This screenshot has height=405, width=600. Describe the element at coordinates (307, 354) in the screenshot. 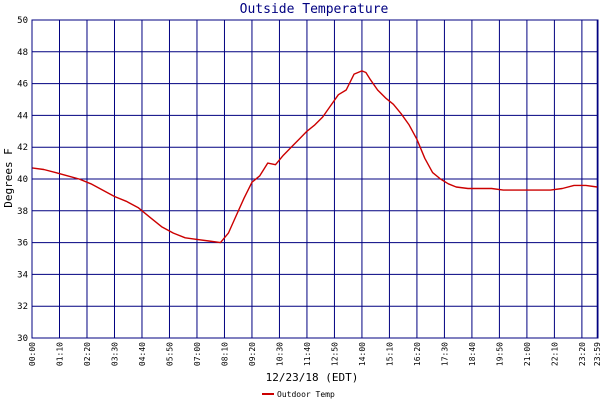

I see `x-tick-label: 11:40` at that location.